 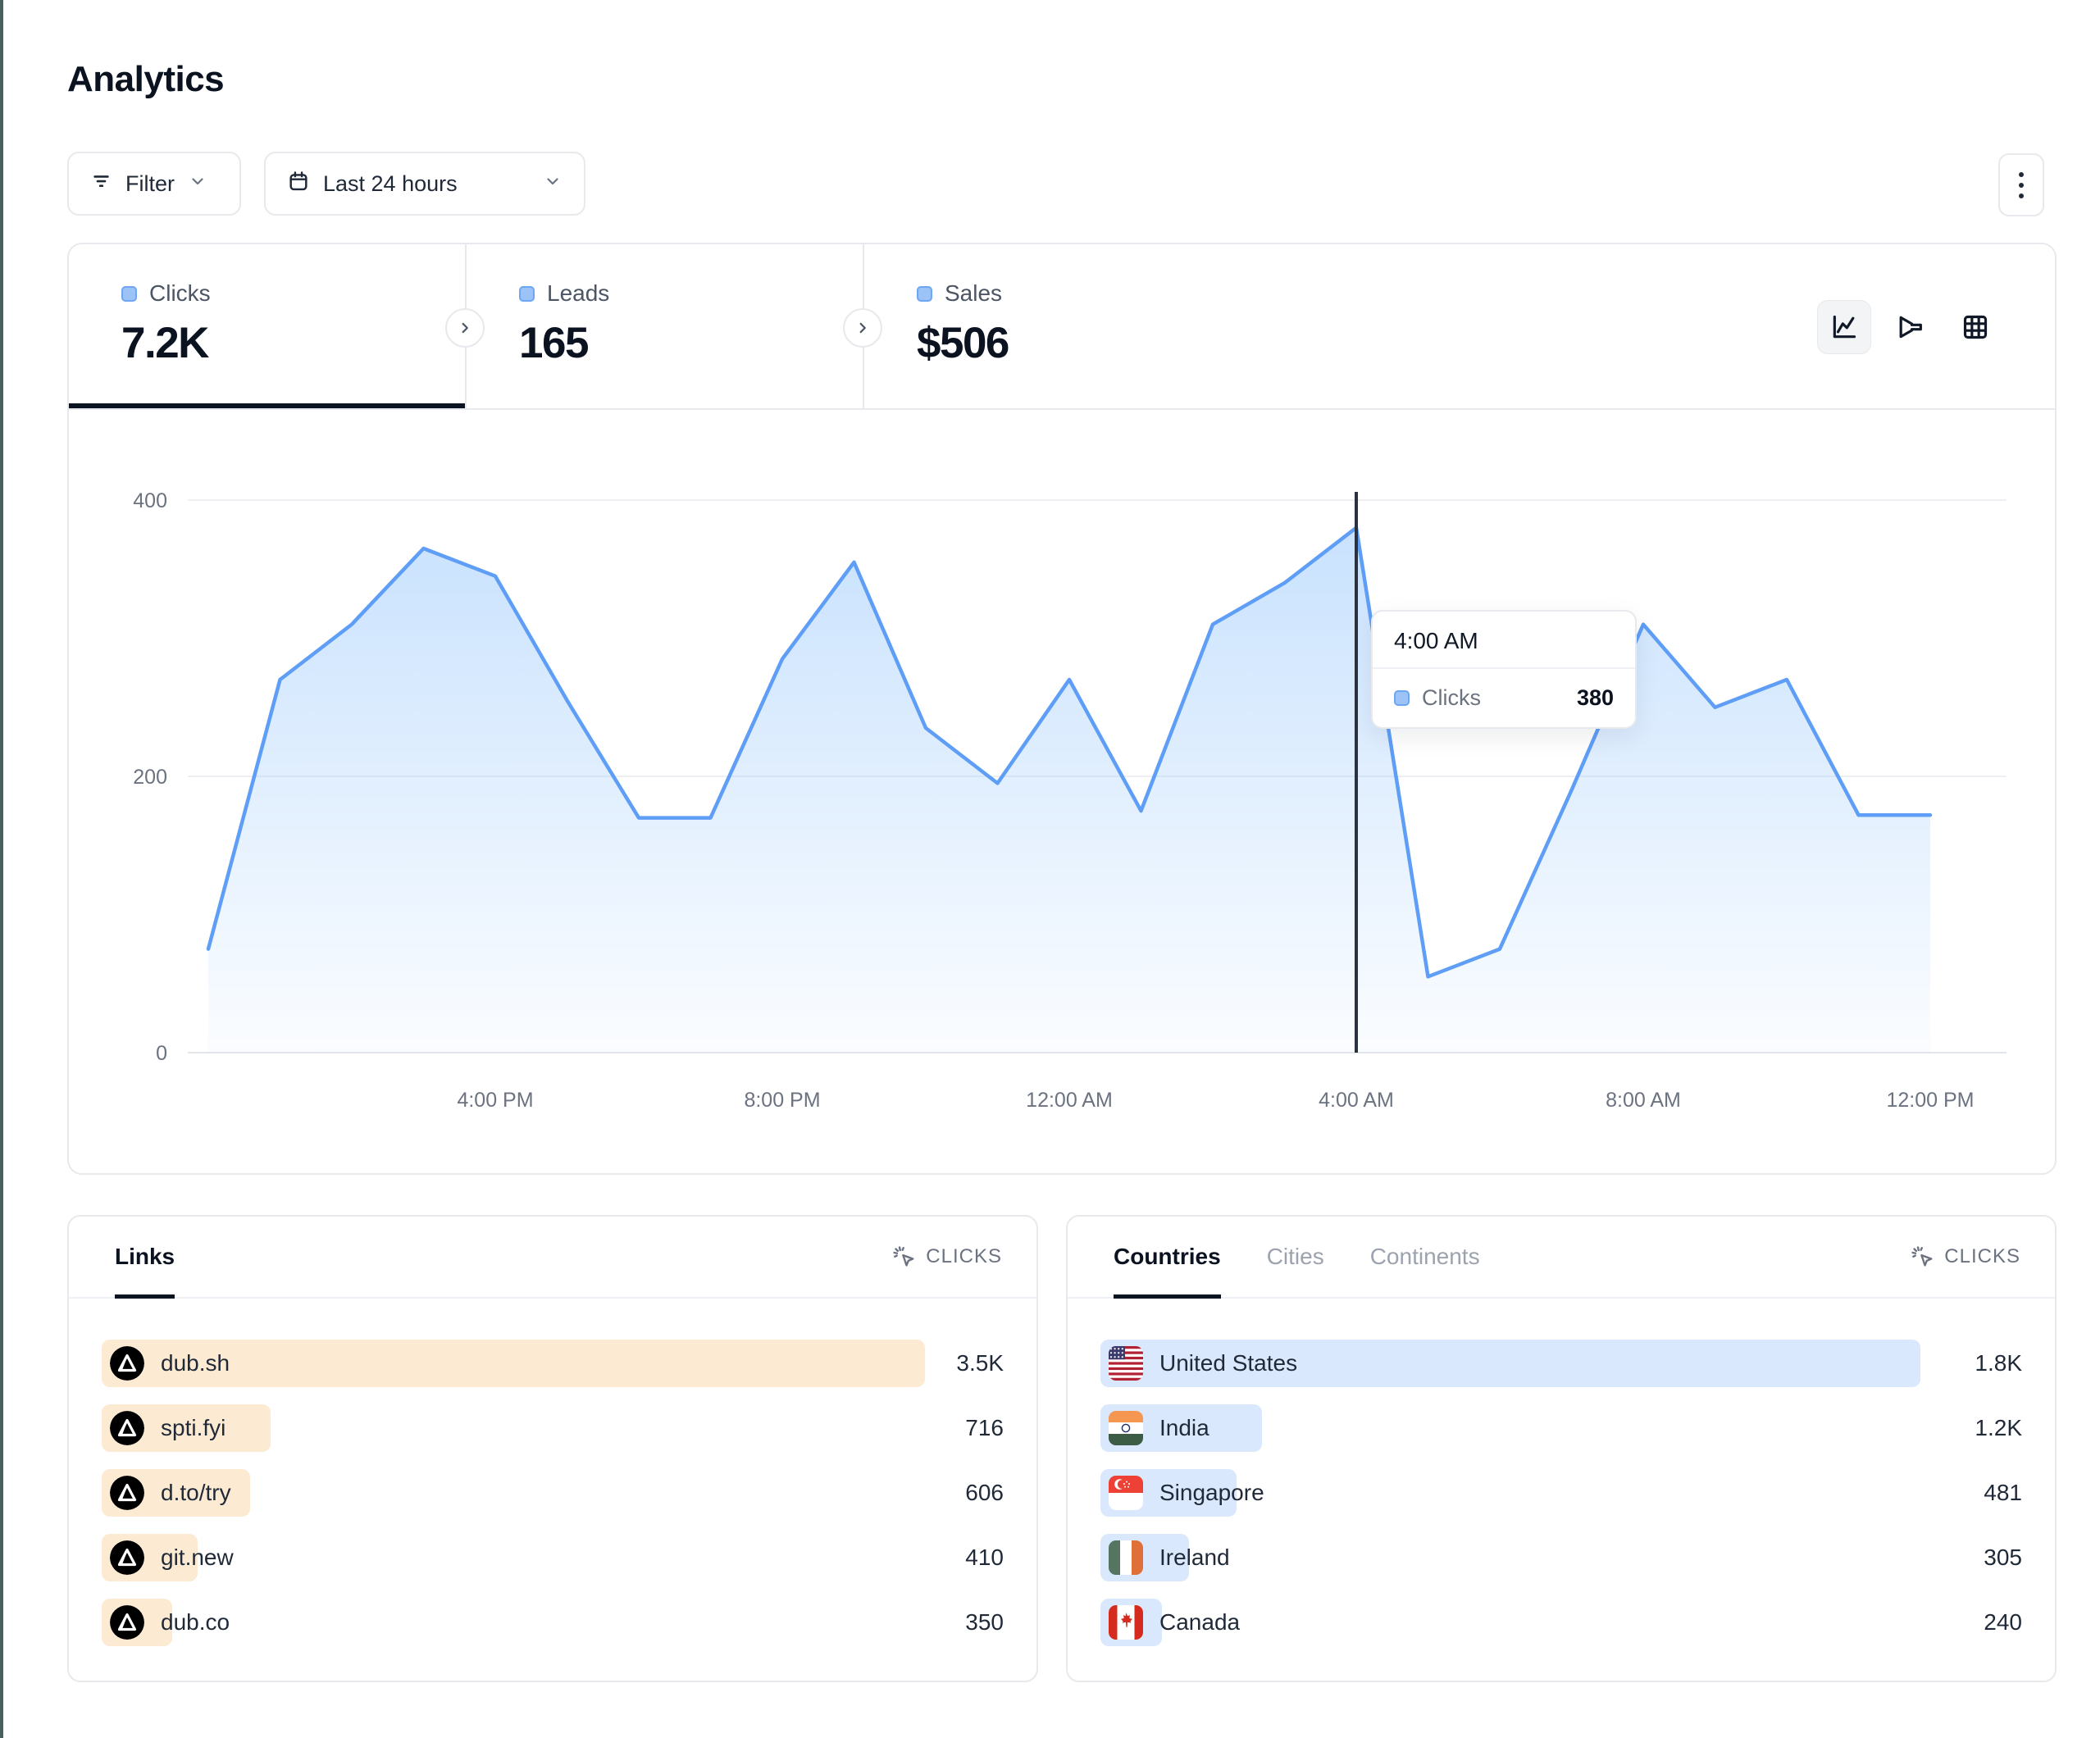 I want to click on flag-in-icon, so click(x=1126, y=1428).